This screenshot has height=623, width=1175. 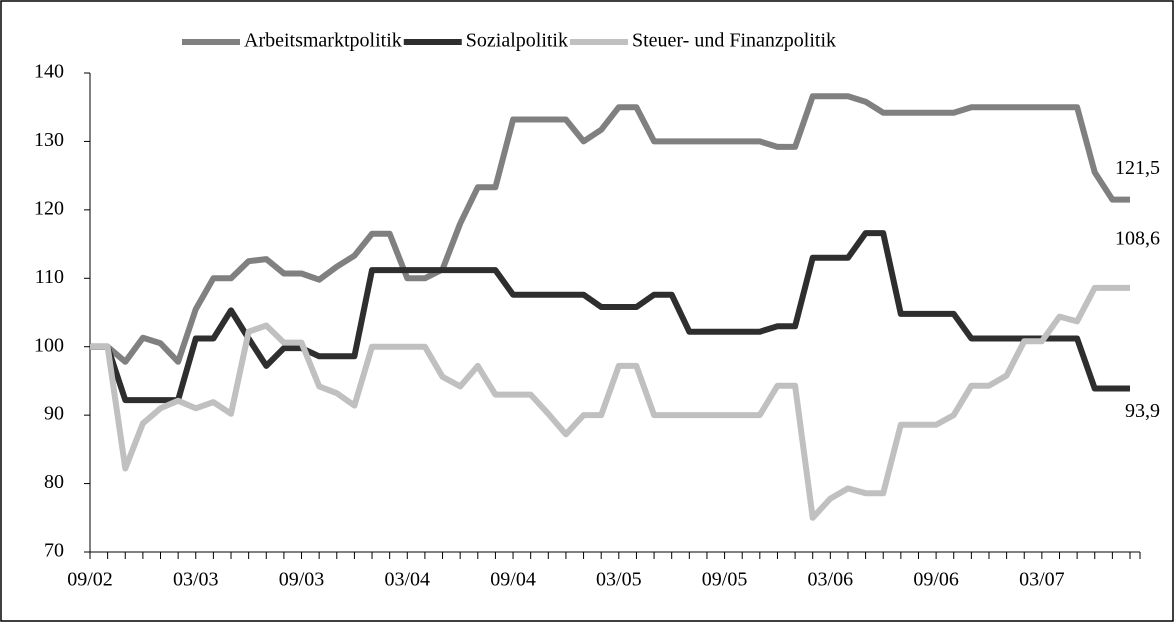 I want to click on x-tick-label: 09/05, so click(x=725, y=580).